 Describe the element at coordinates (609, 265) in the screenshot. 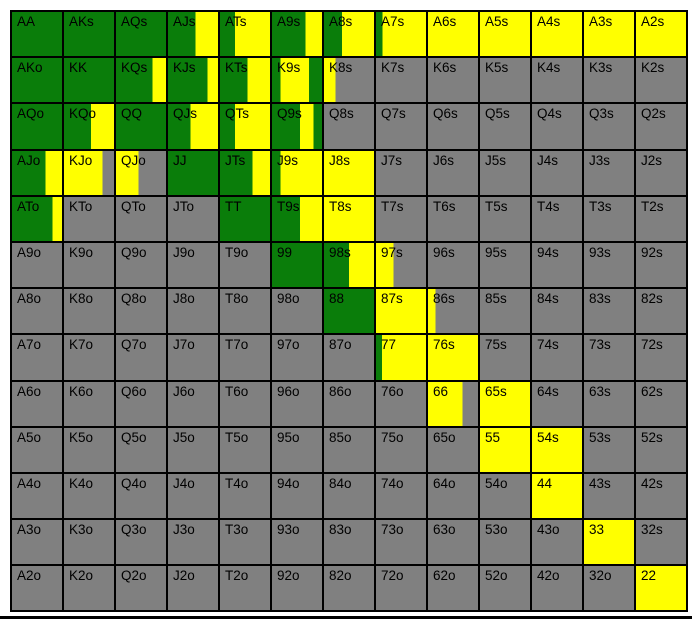

I see `hand-cell-93s: 93s` at that location.